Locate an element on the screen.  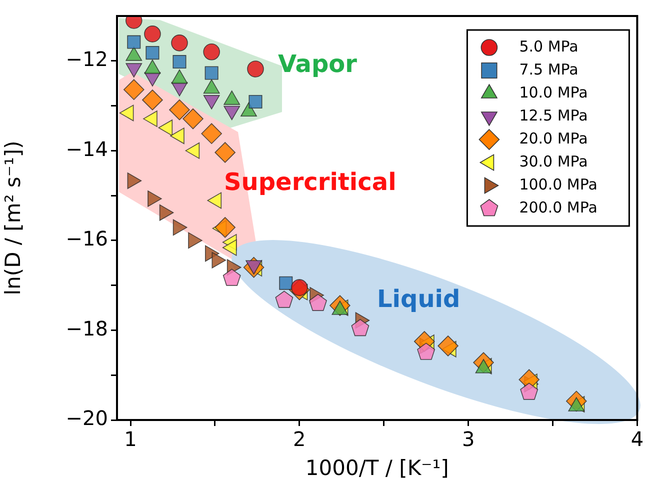
x-tick-label: 1 is located at coordinates (130, 439).